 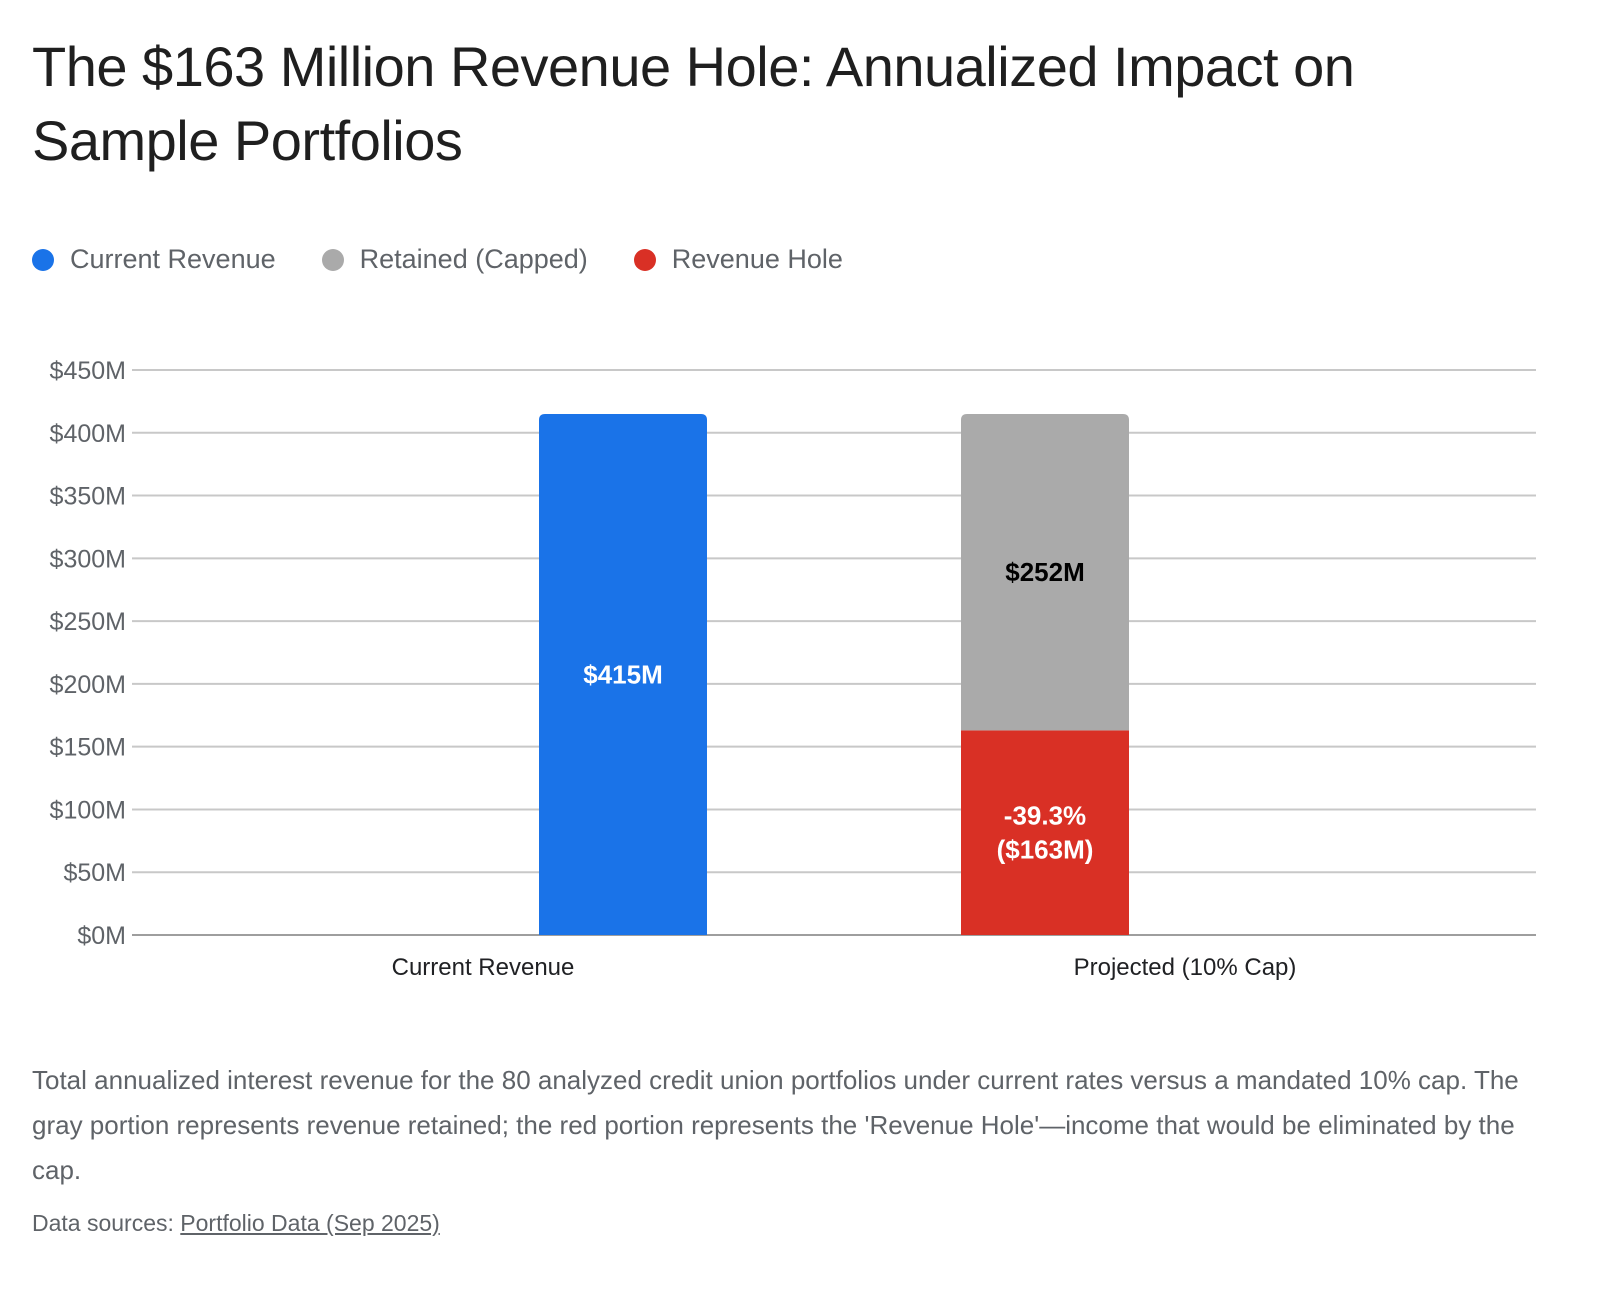 What do you see at coordinates (757, 259) in the screenshot?
I see `legend-label: Revenue Hole` at bounding box center [757, 259].